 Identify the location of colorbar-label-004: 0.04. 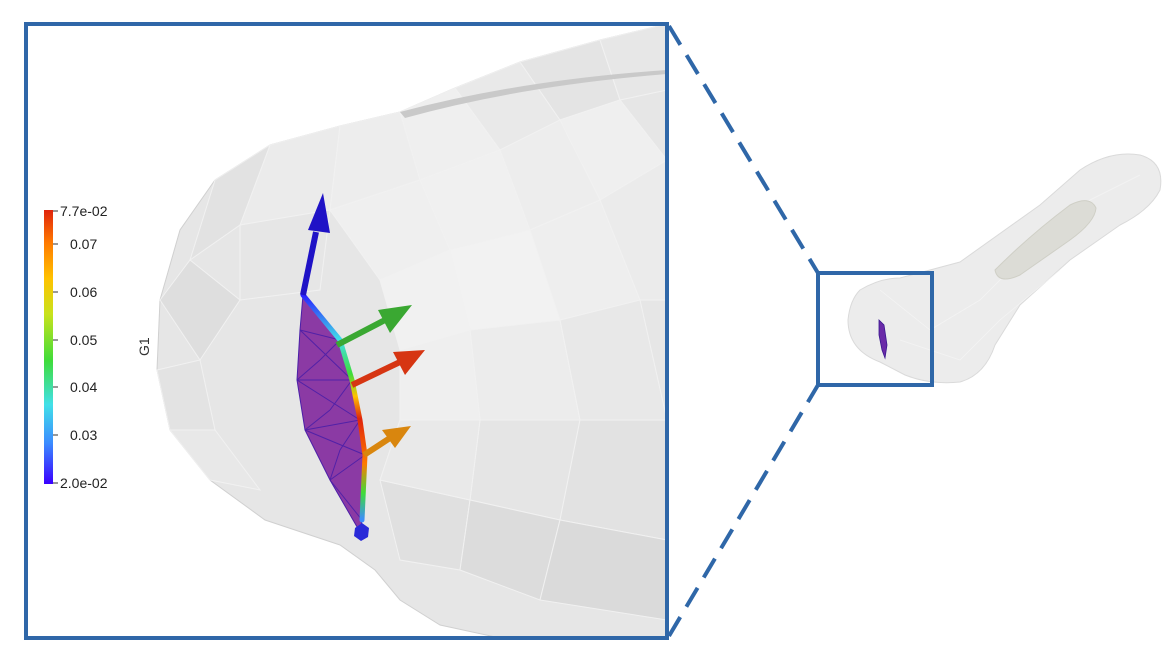
(83, 387).